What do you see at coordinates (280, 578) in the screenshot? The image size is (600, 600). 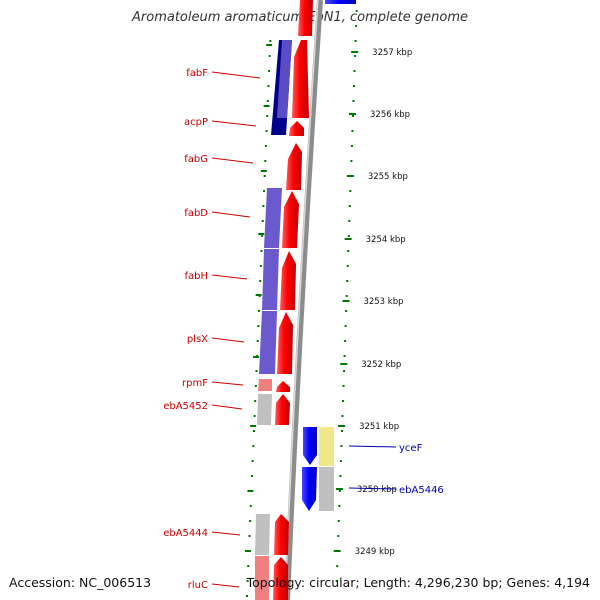 I see `gene-arrow-rluC` at bounding box center [280, 578].